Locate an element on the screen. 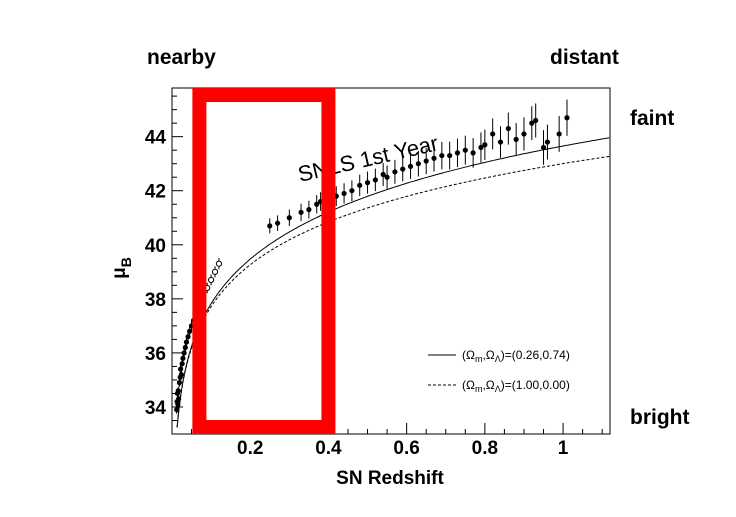 This screenshot has width=736, height=517. highlight-region is located at coordinates (264, 261).